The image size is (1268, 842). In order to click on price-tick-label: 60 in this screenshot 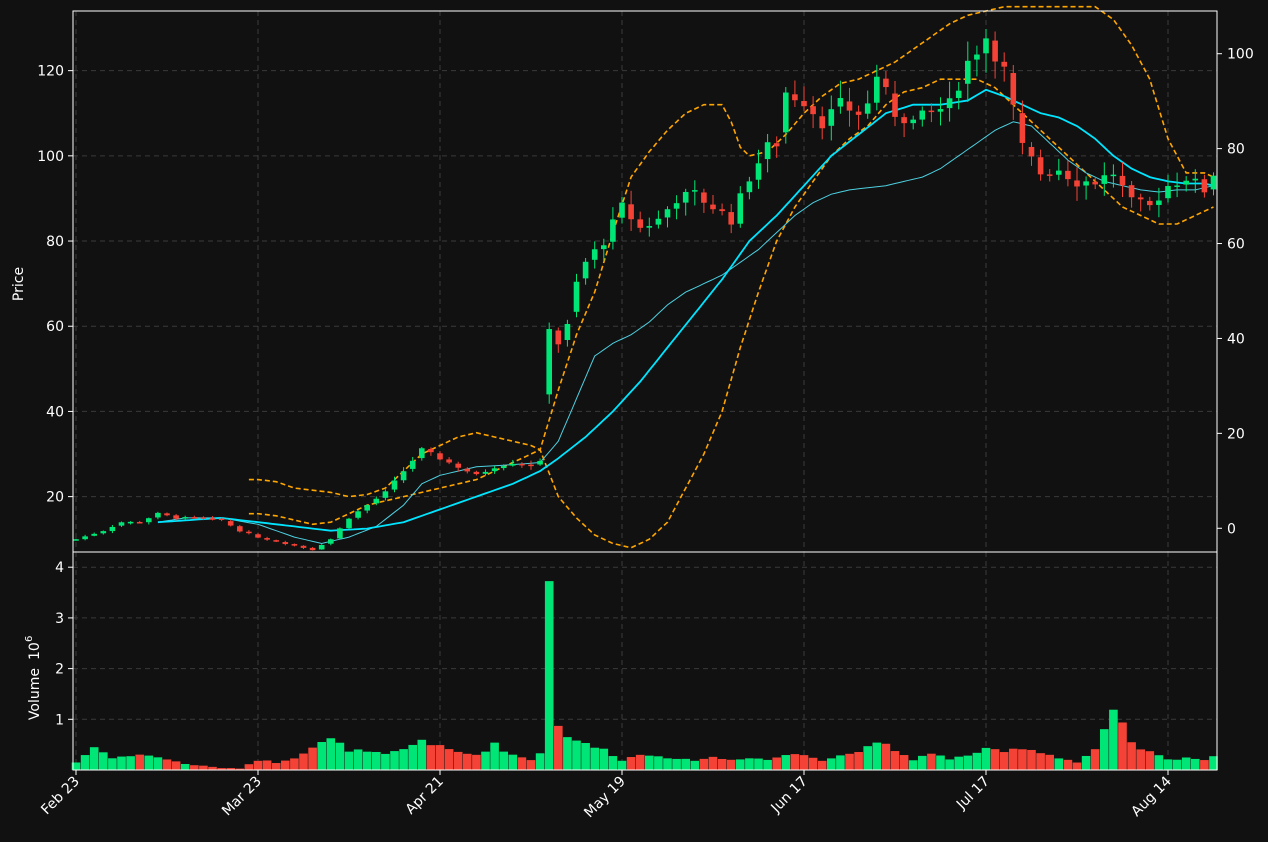, I will do `click(55, 327)`.